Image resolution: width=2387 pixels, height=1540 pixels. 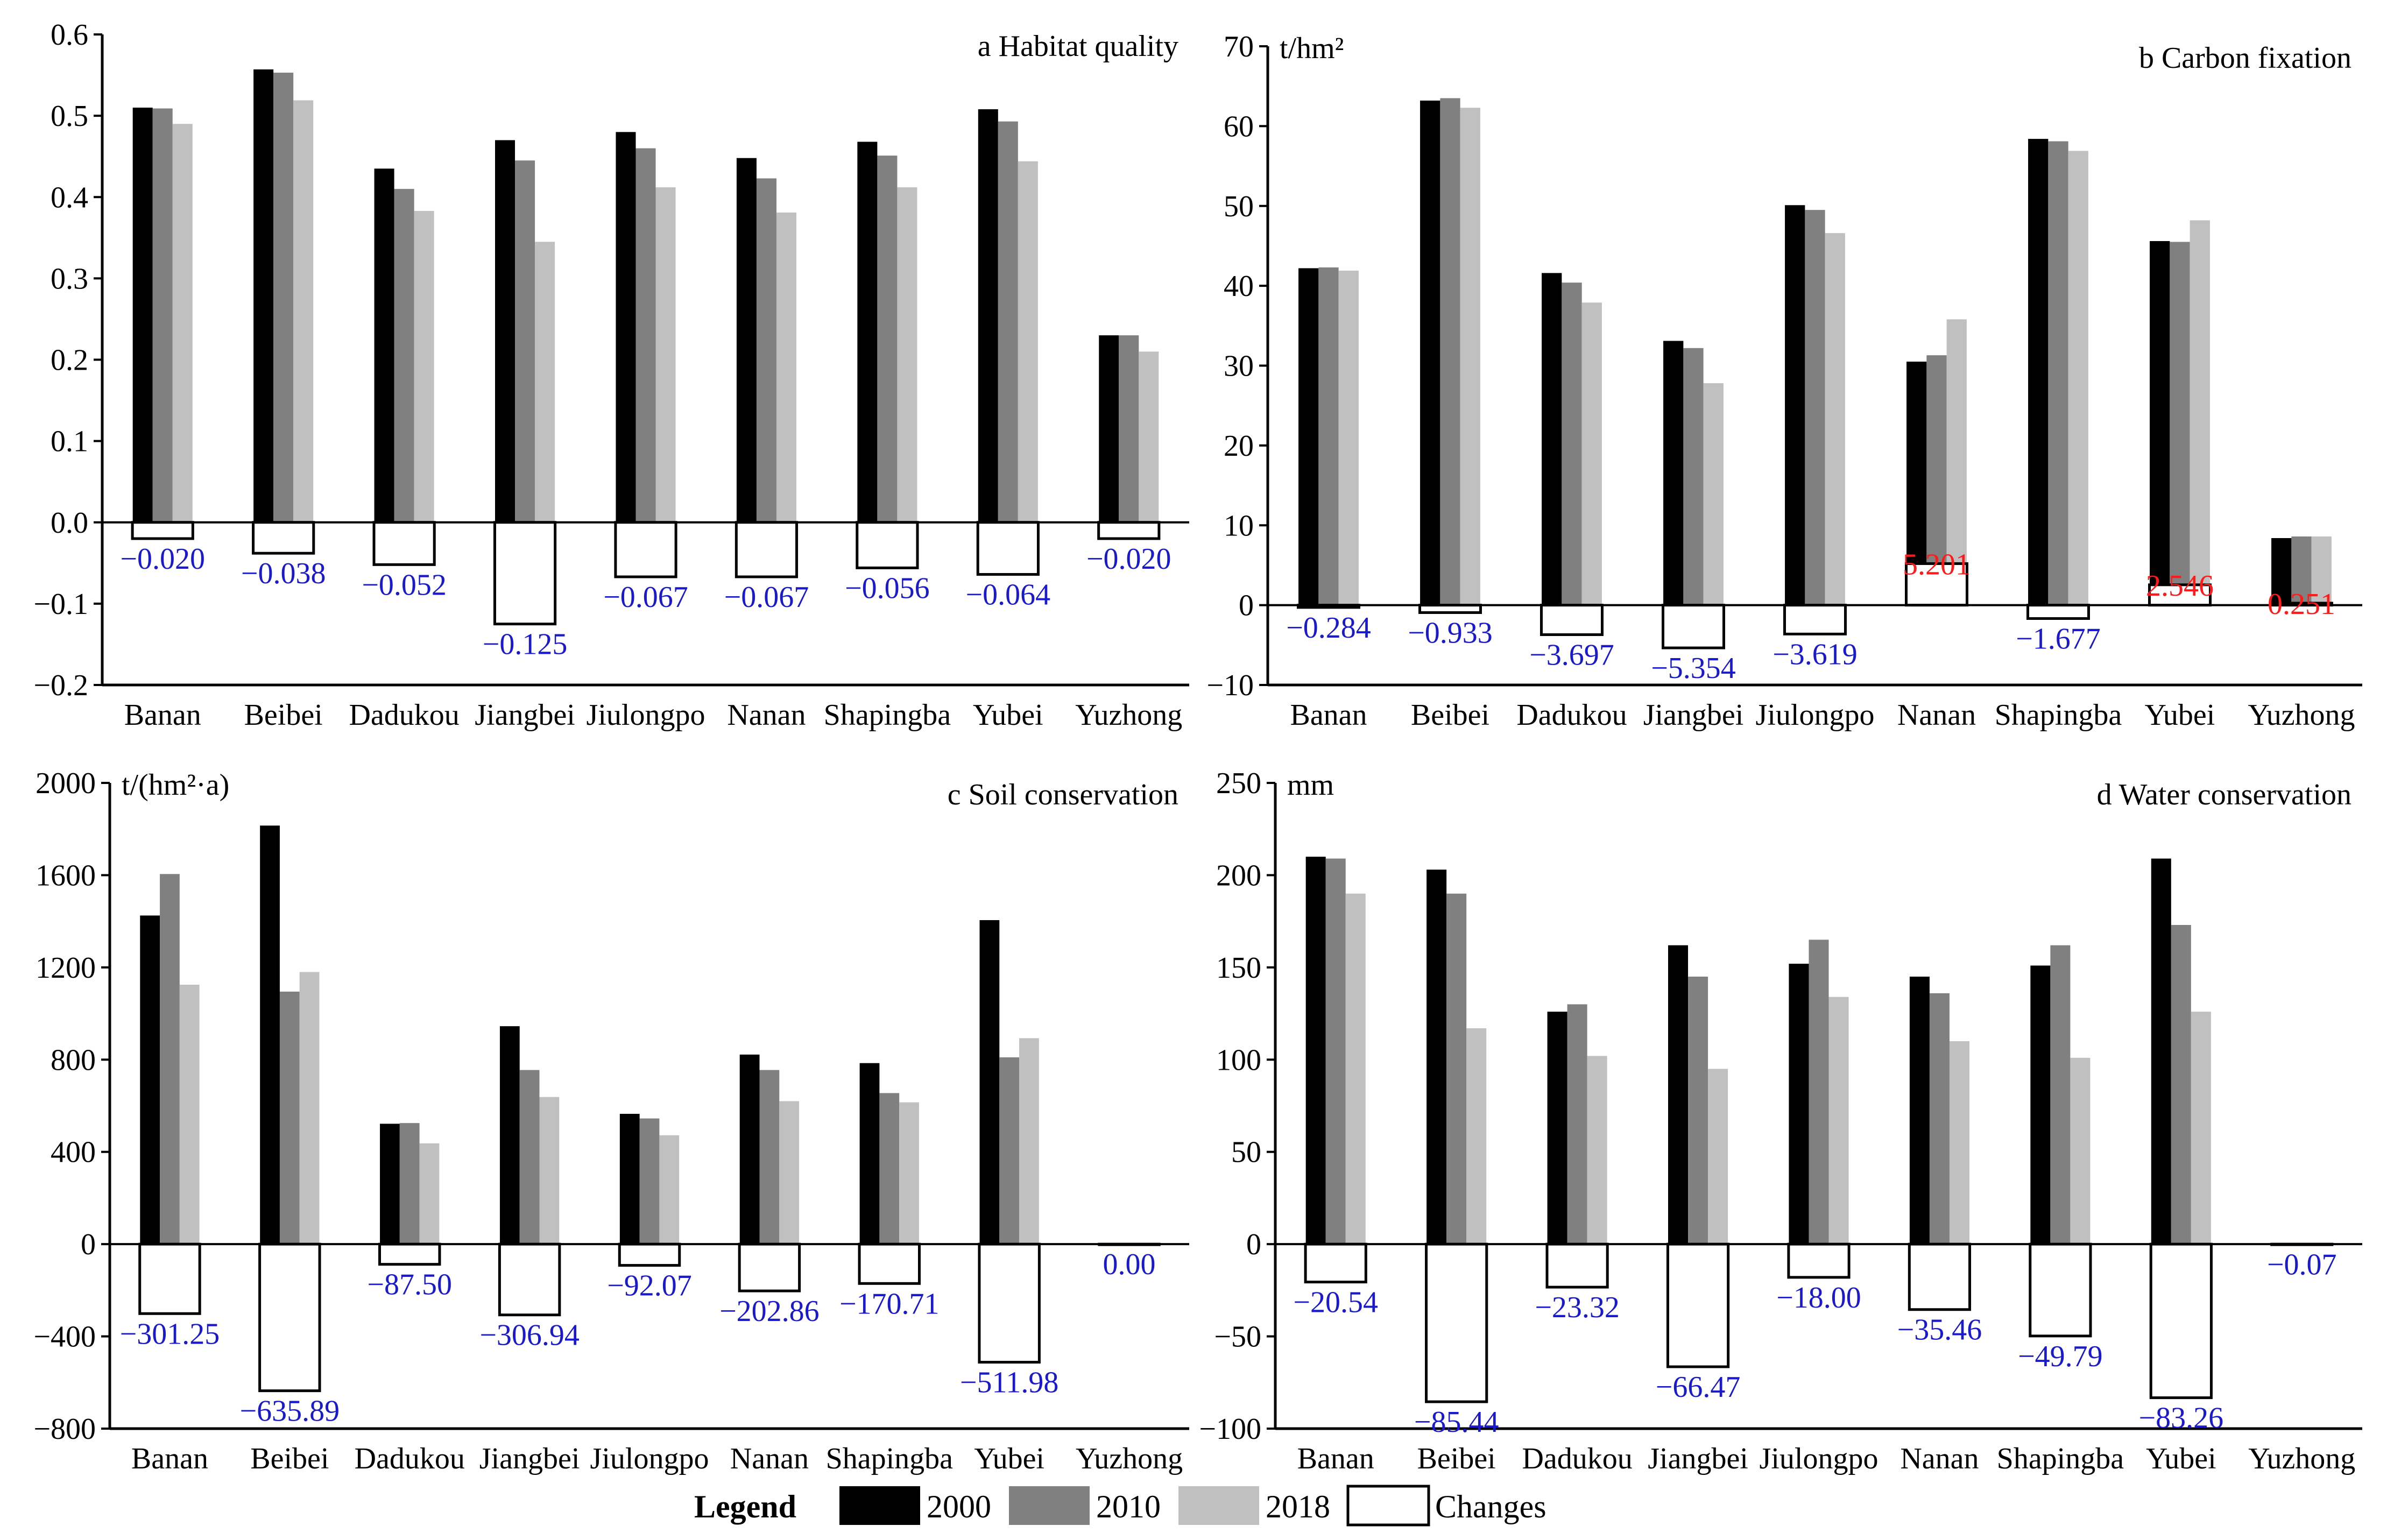 What do you see at coordinates (529, 1458) in the screenshot?
I see `x-tick-label-jiangbei: Jiangbei` at bounding box center [529, 1458].